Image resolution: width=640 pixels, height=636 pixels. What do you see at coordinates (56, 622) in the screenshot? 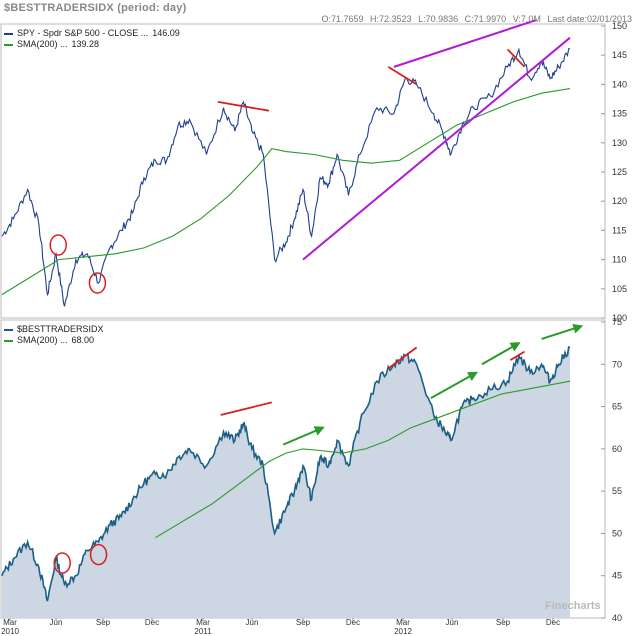
I see `xtick-label-1-0: Jun` at bounding box center [56, 622].